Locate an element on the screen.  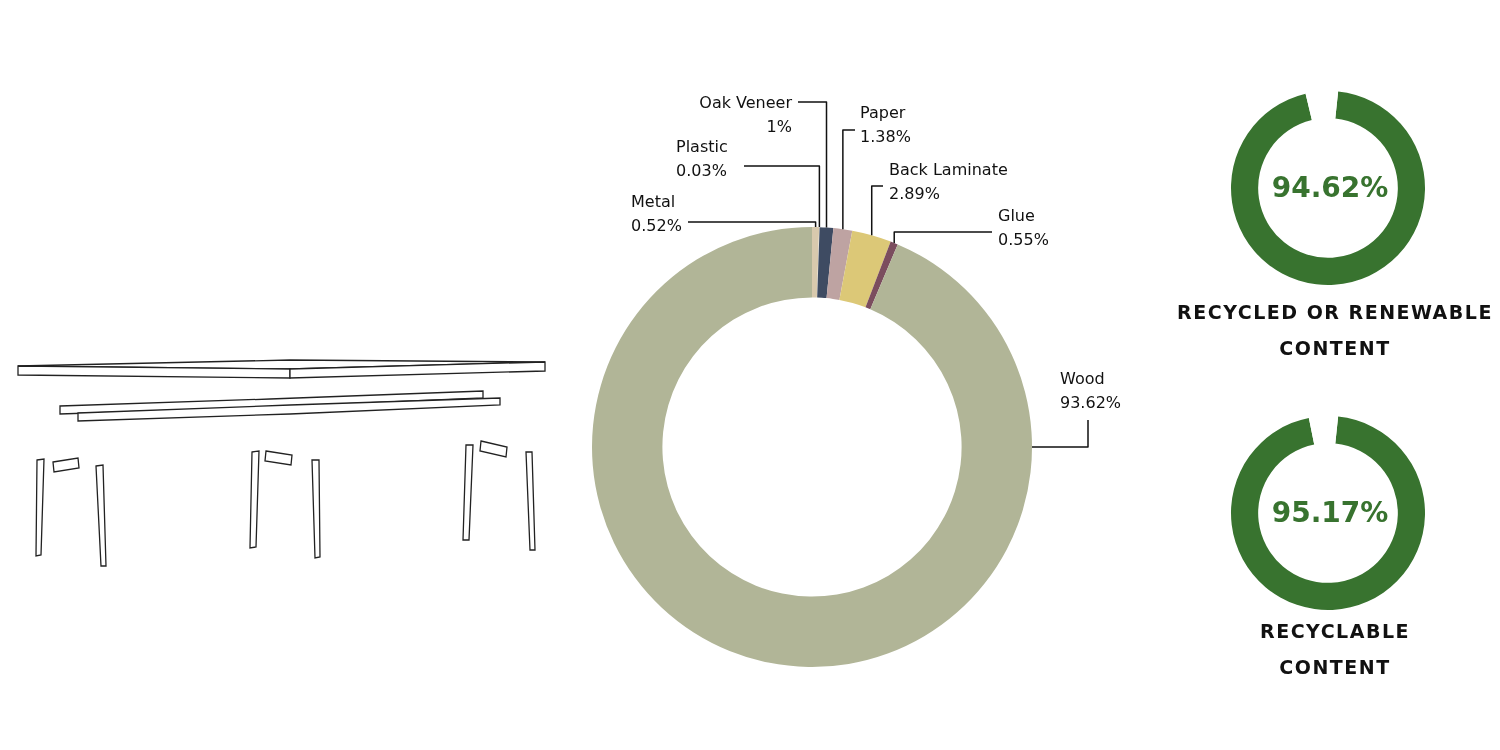
slice-label: Plastic is located at coordinates (702, 147).